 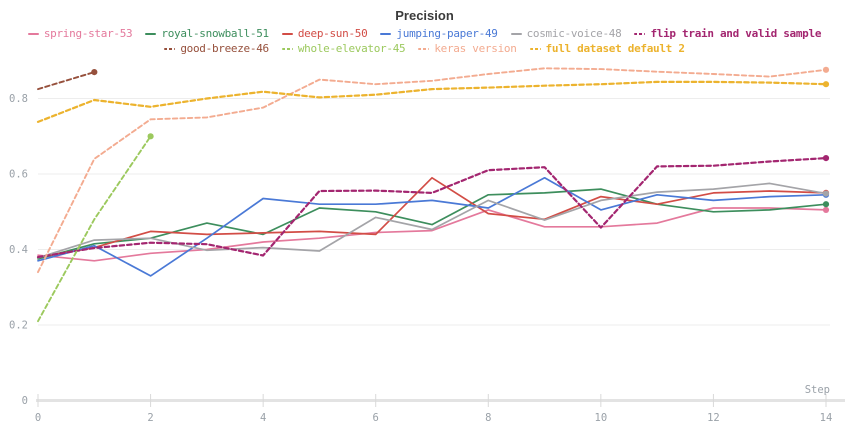 I want to click on legend-item-flip-train-and-valid-sample: flip train and valid sample, so click(x=727, y=33).